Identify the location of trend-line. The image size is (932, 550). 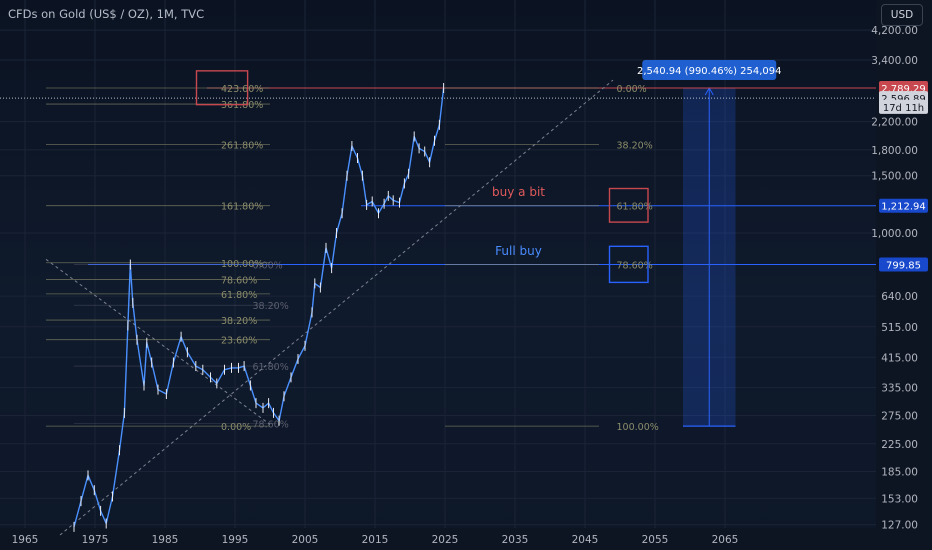
(158, 341).